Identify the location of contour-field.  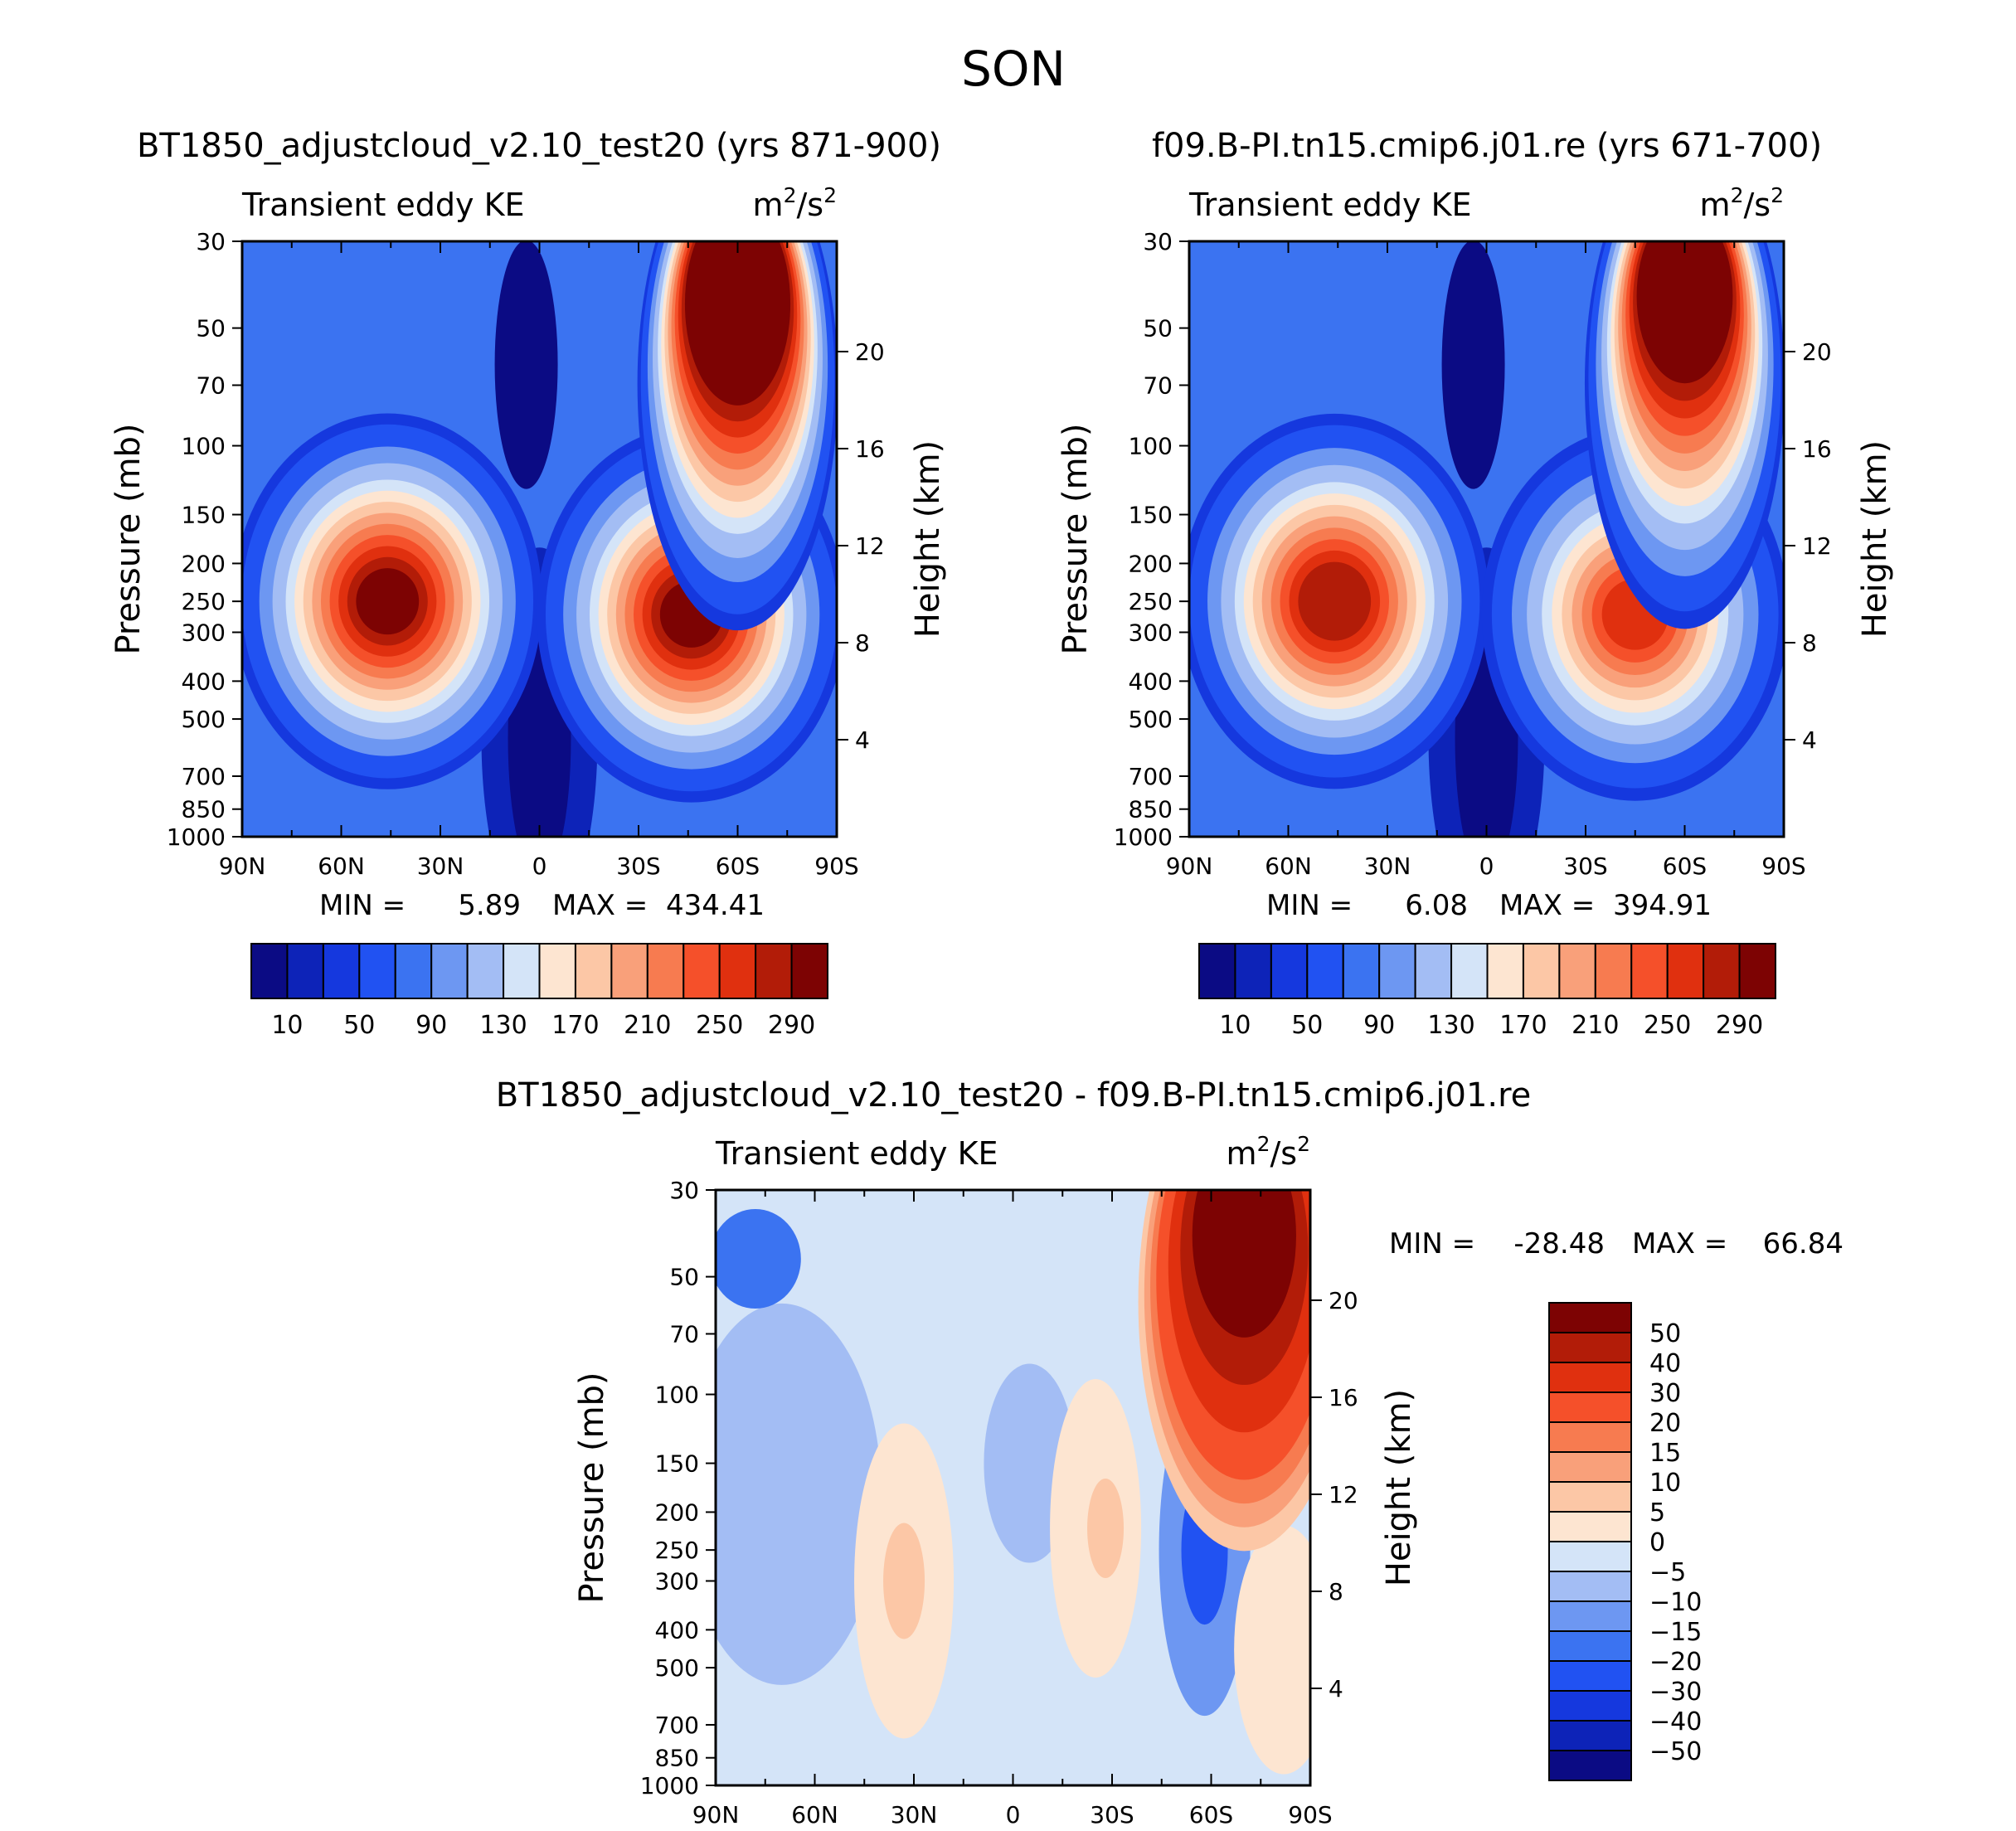
(540, 539).